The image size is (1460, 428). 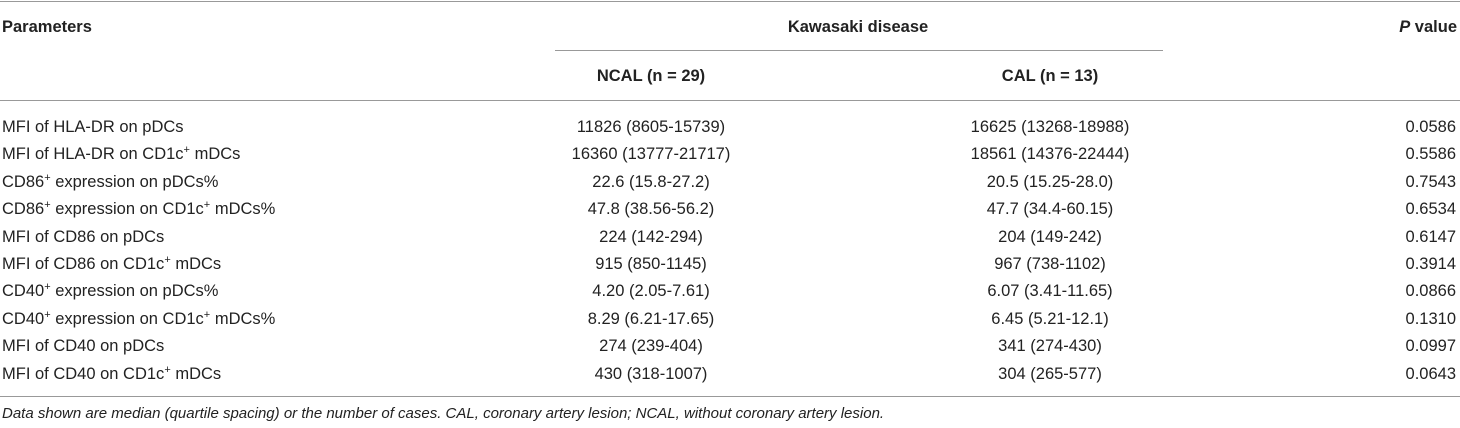 What do you see at coordinates (730, 1) in the screenshot?
I see `top-rule` at bounding box center [730, 1].